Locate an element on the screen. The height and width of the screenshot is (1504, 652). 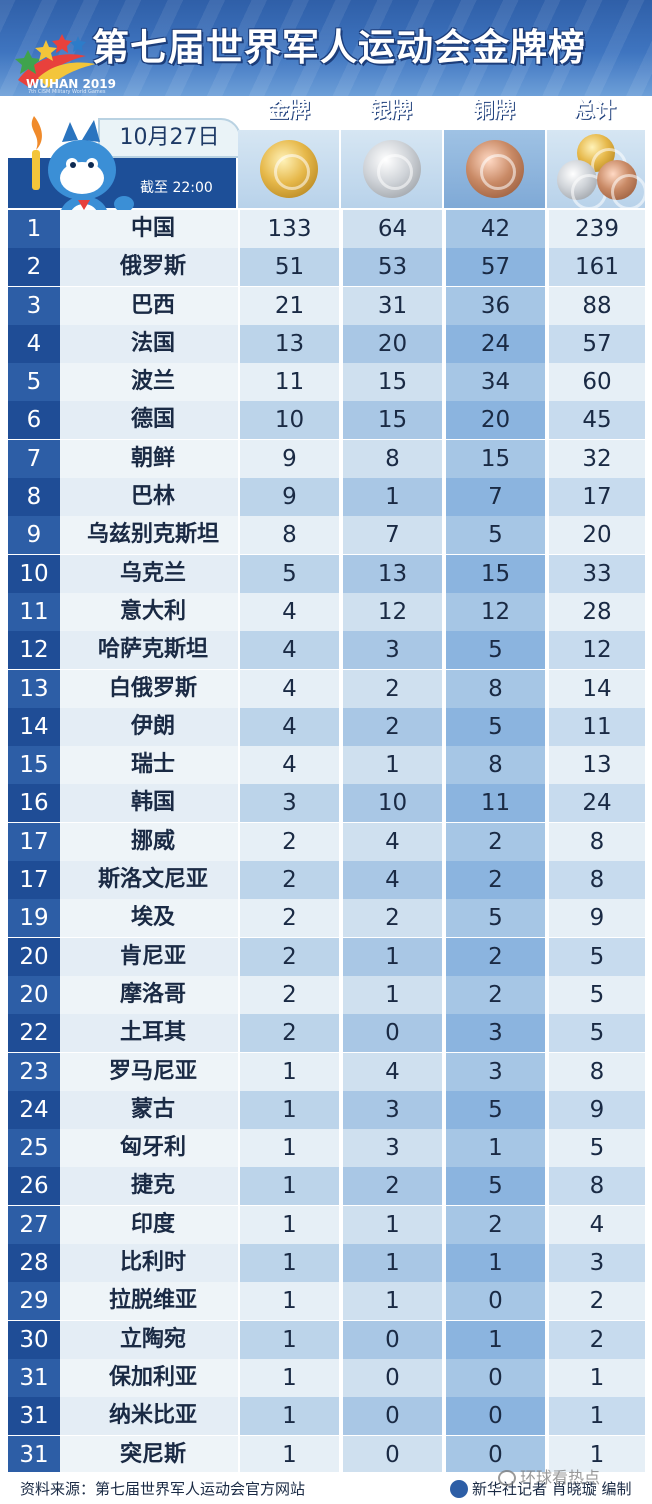
total-count-cell: 12 is located at coordinates (596, 650).